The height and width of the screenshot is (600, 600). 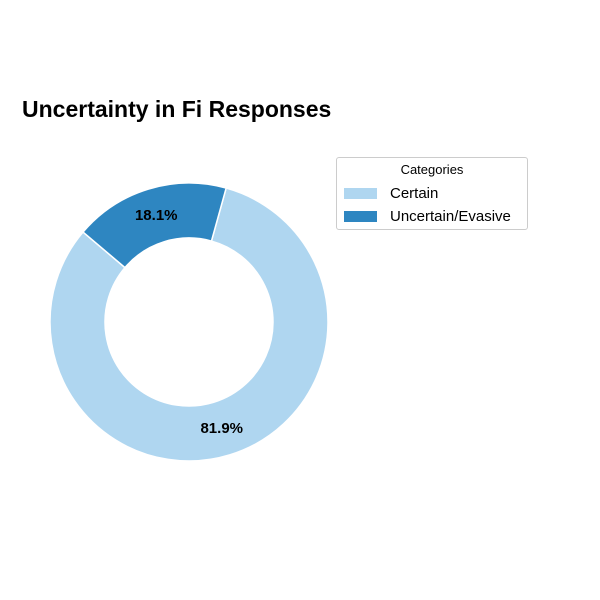 I want to click on pct-label-uncertain-evasive: 18.1%, so click(x=156, y=215).